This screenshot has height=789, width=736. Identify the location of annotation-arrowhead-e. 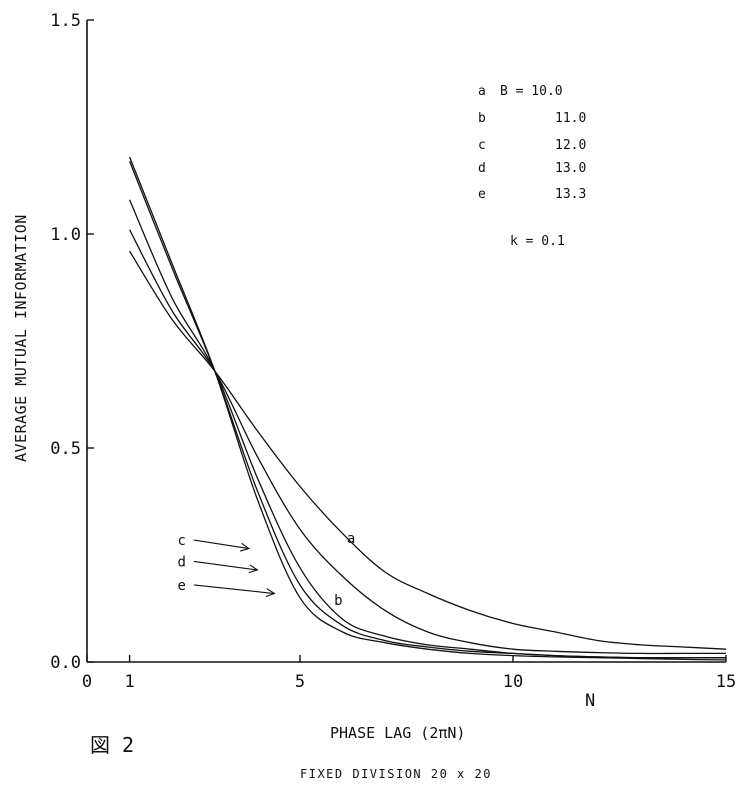
(270, 593).